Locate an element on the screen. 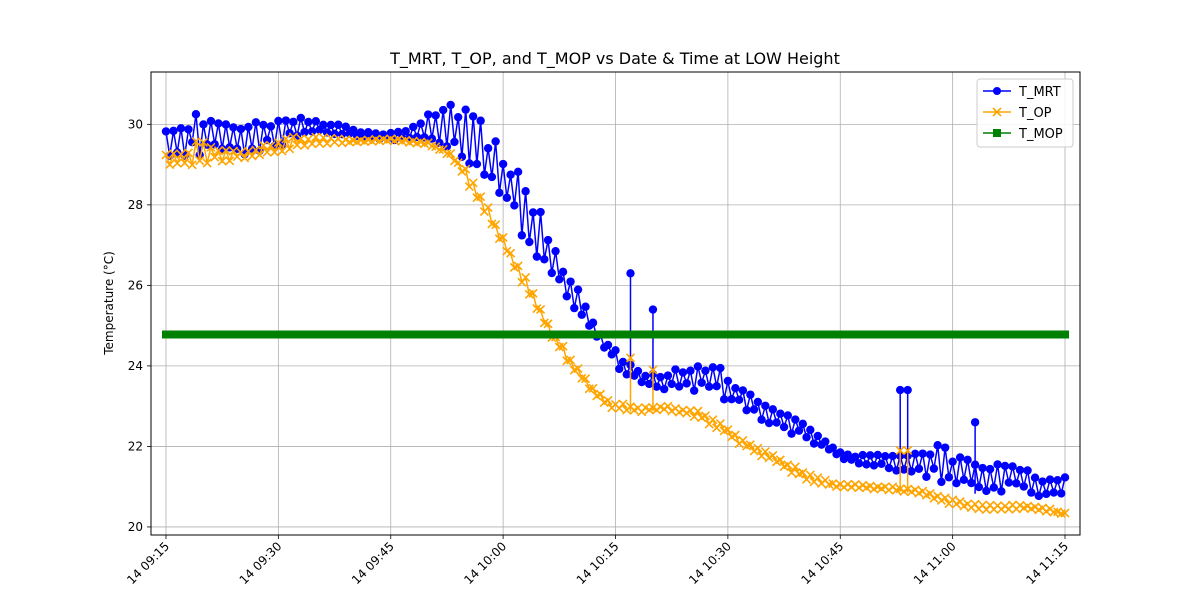 The width and height of the screenshot is (1200, 600). series-t-mop is located at coordinates (615, 334).